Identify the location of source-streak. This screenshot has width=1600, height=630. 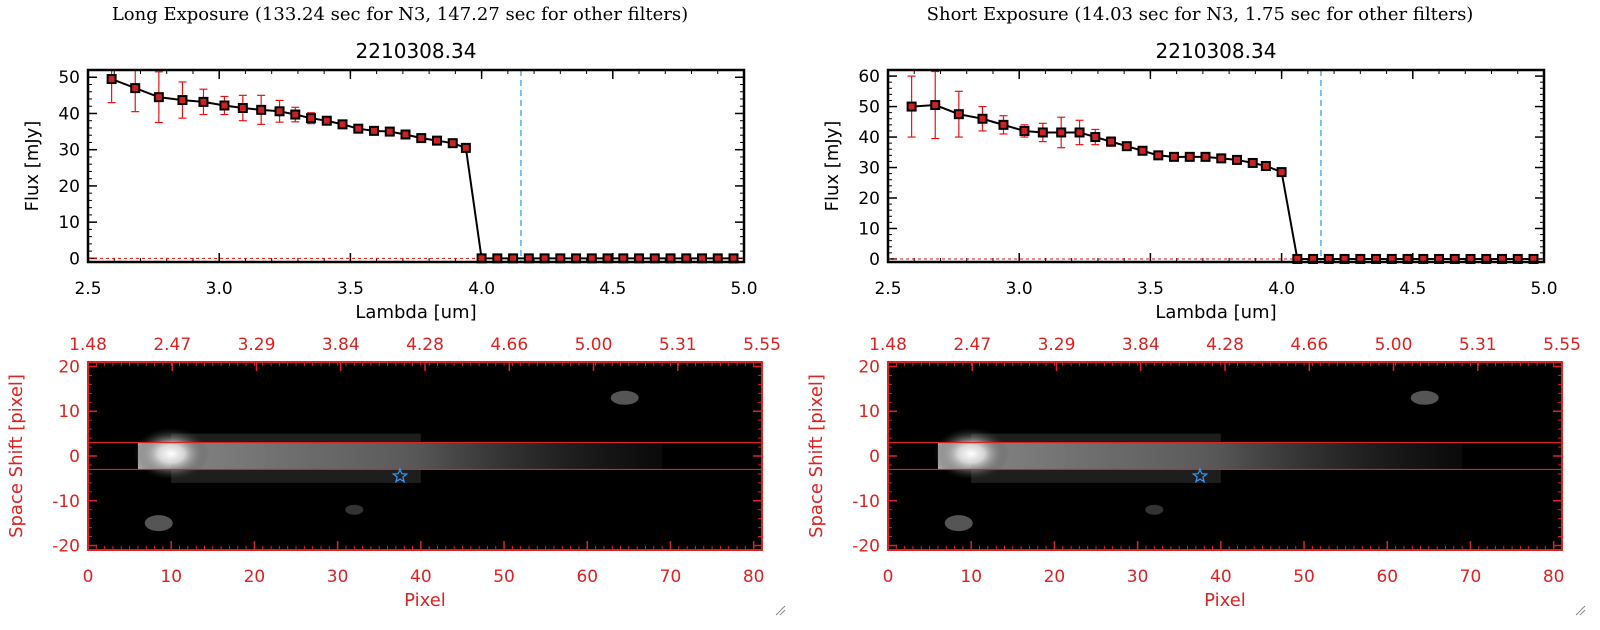
(1200, 456).